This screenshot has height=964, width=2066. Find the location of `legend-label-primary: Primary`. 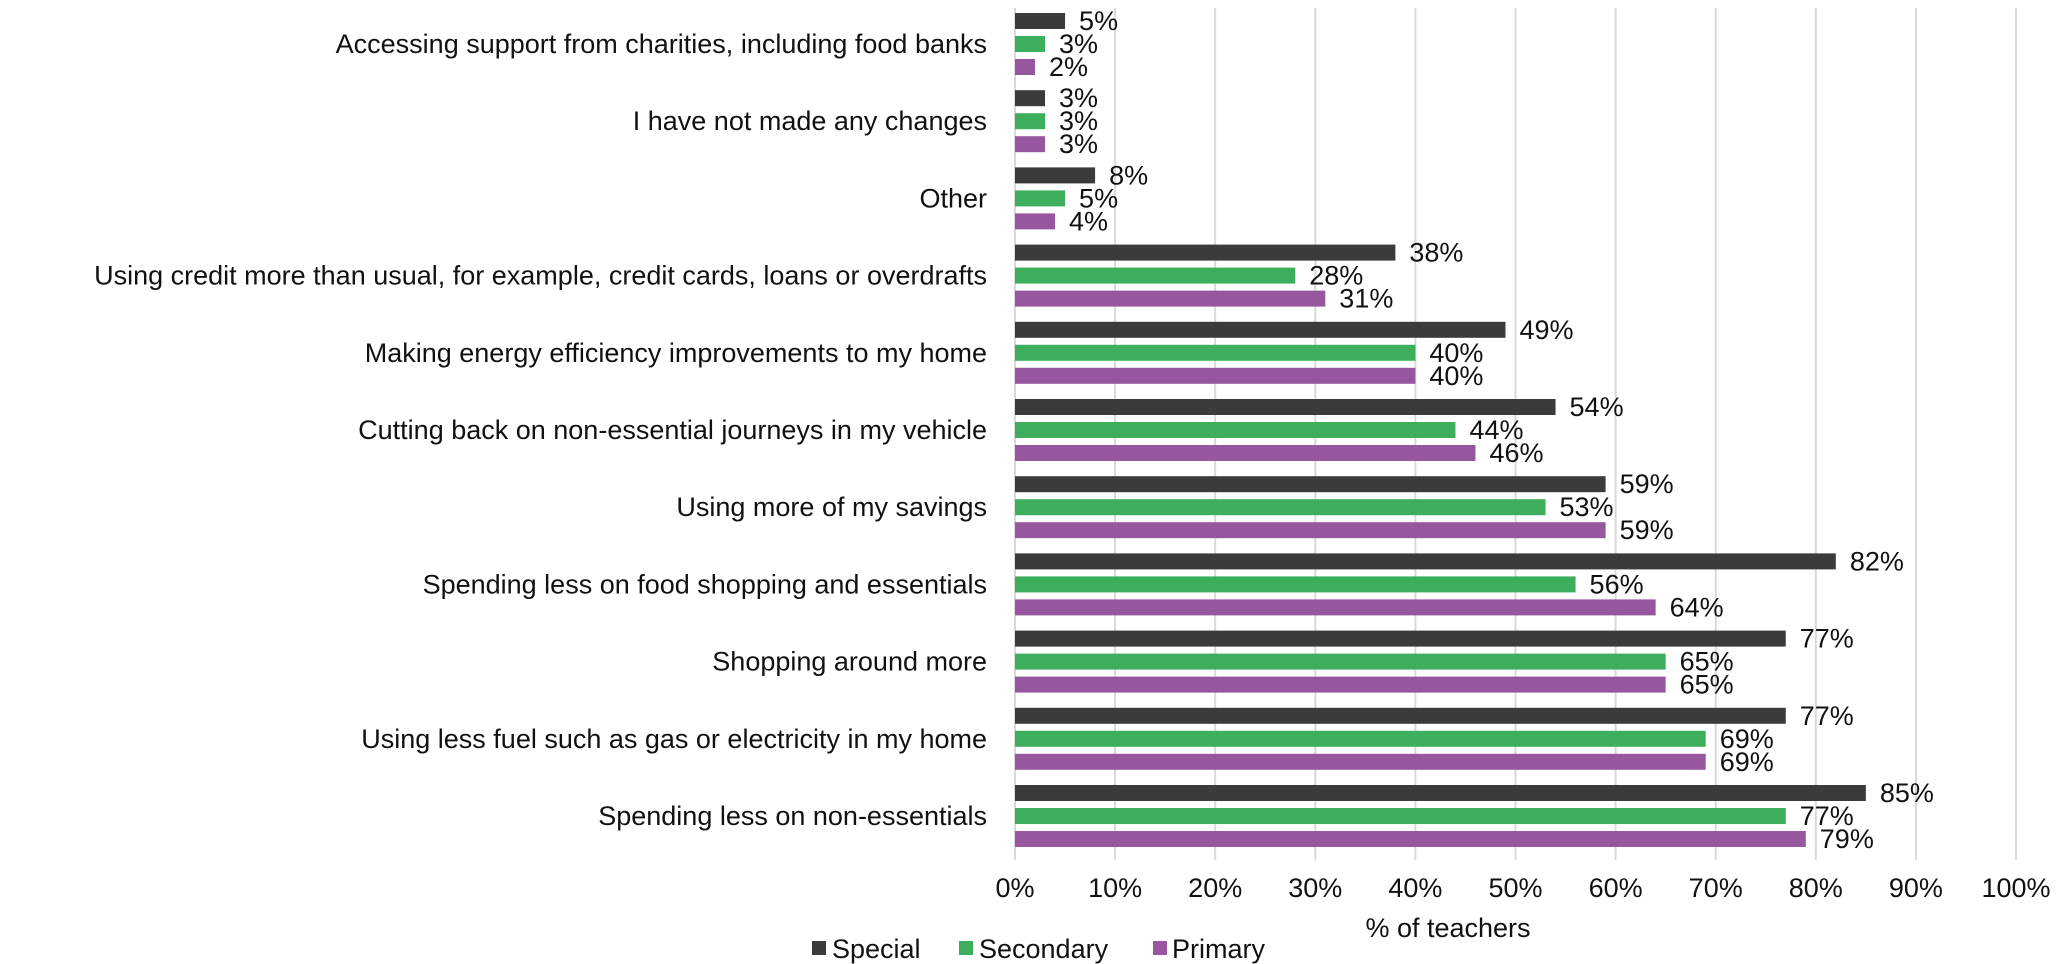

legend-label-primary: Primary is located at coordinates (1218, 949).